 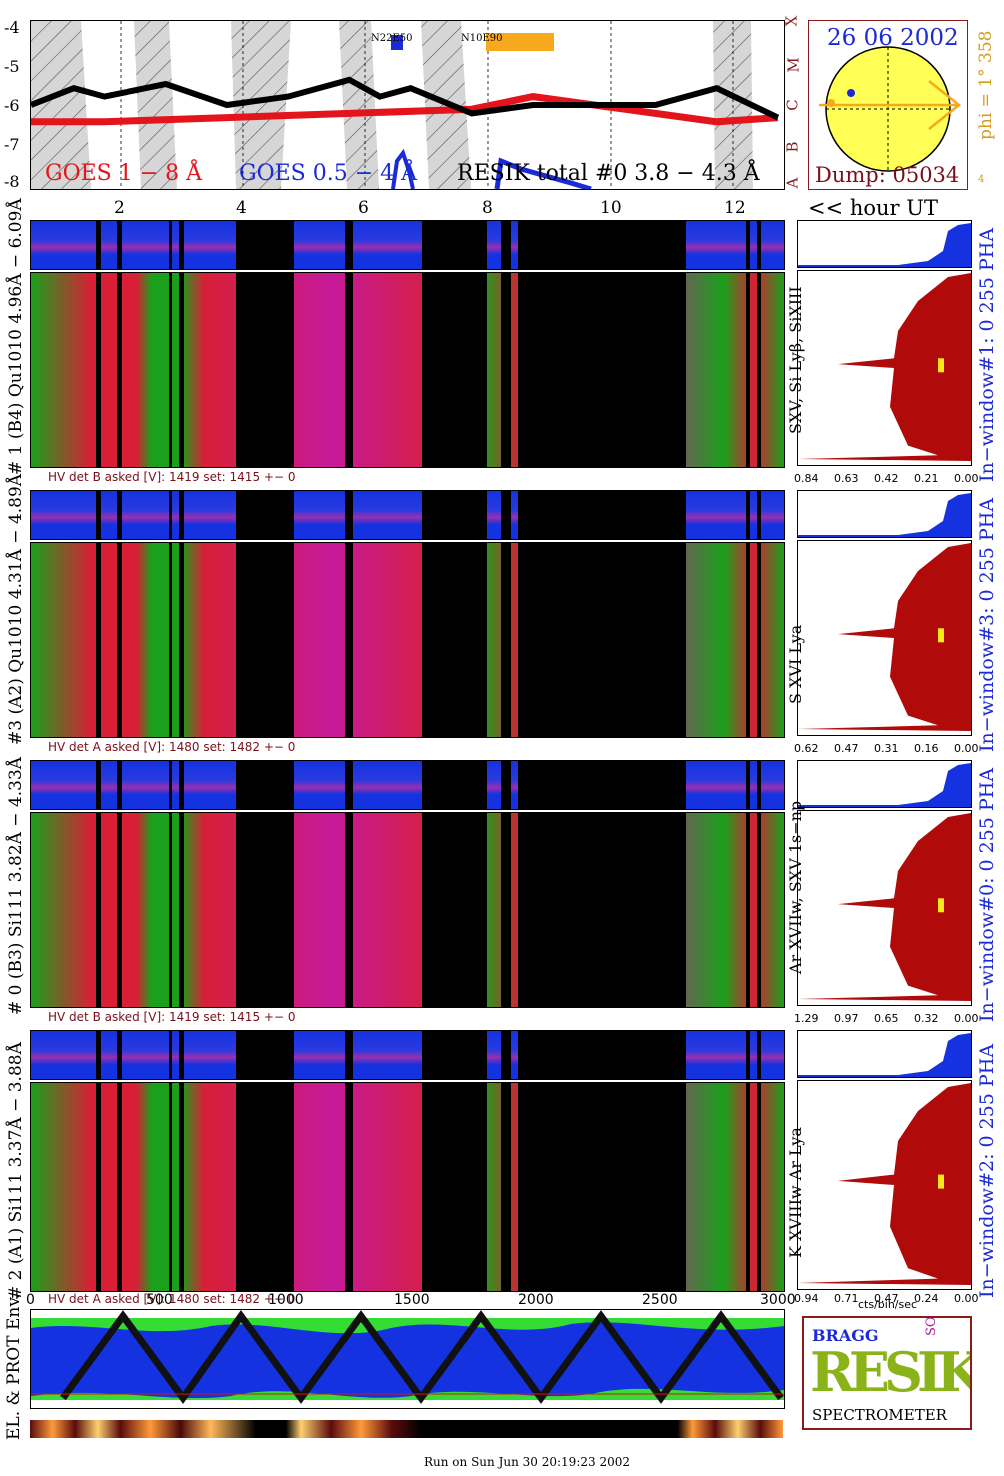 What do you see at coordinates (406, 1429) in the screenshot?
I see `env-strip` at bounding box center [406, 1429].